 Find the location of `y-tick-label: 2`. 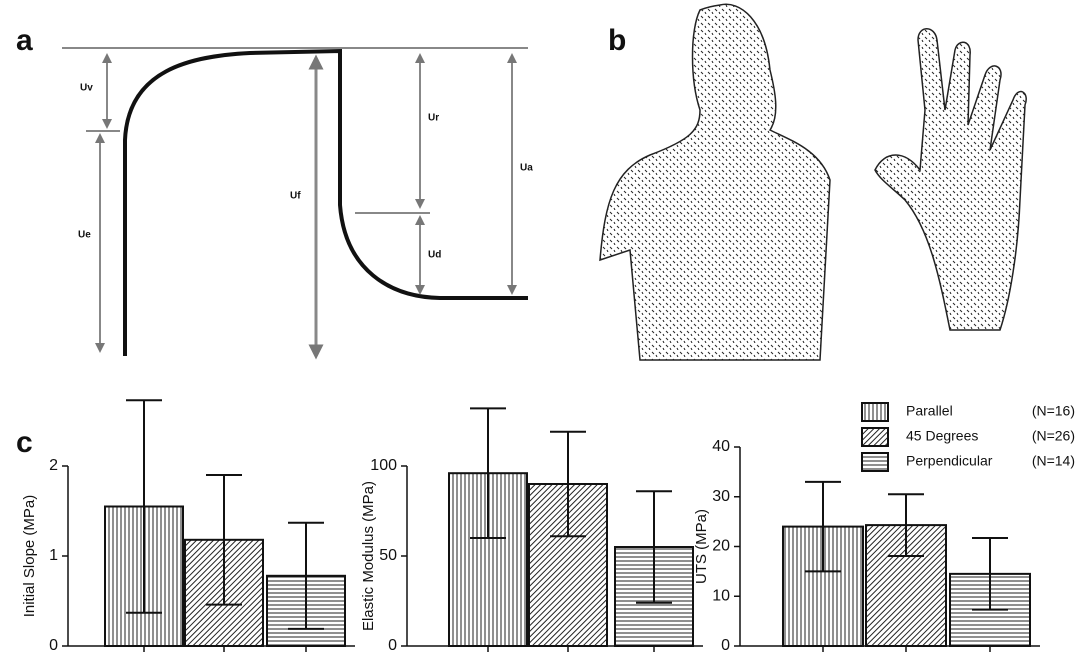

y-tick-label: 2 is located at coordinates (53, 465).